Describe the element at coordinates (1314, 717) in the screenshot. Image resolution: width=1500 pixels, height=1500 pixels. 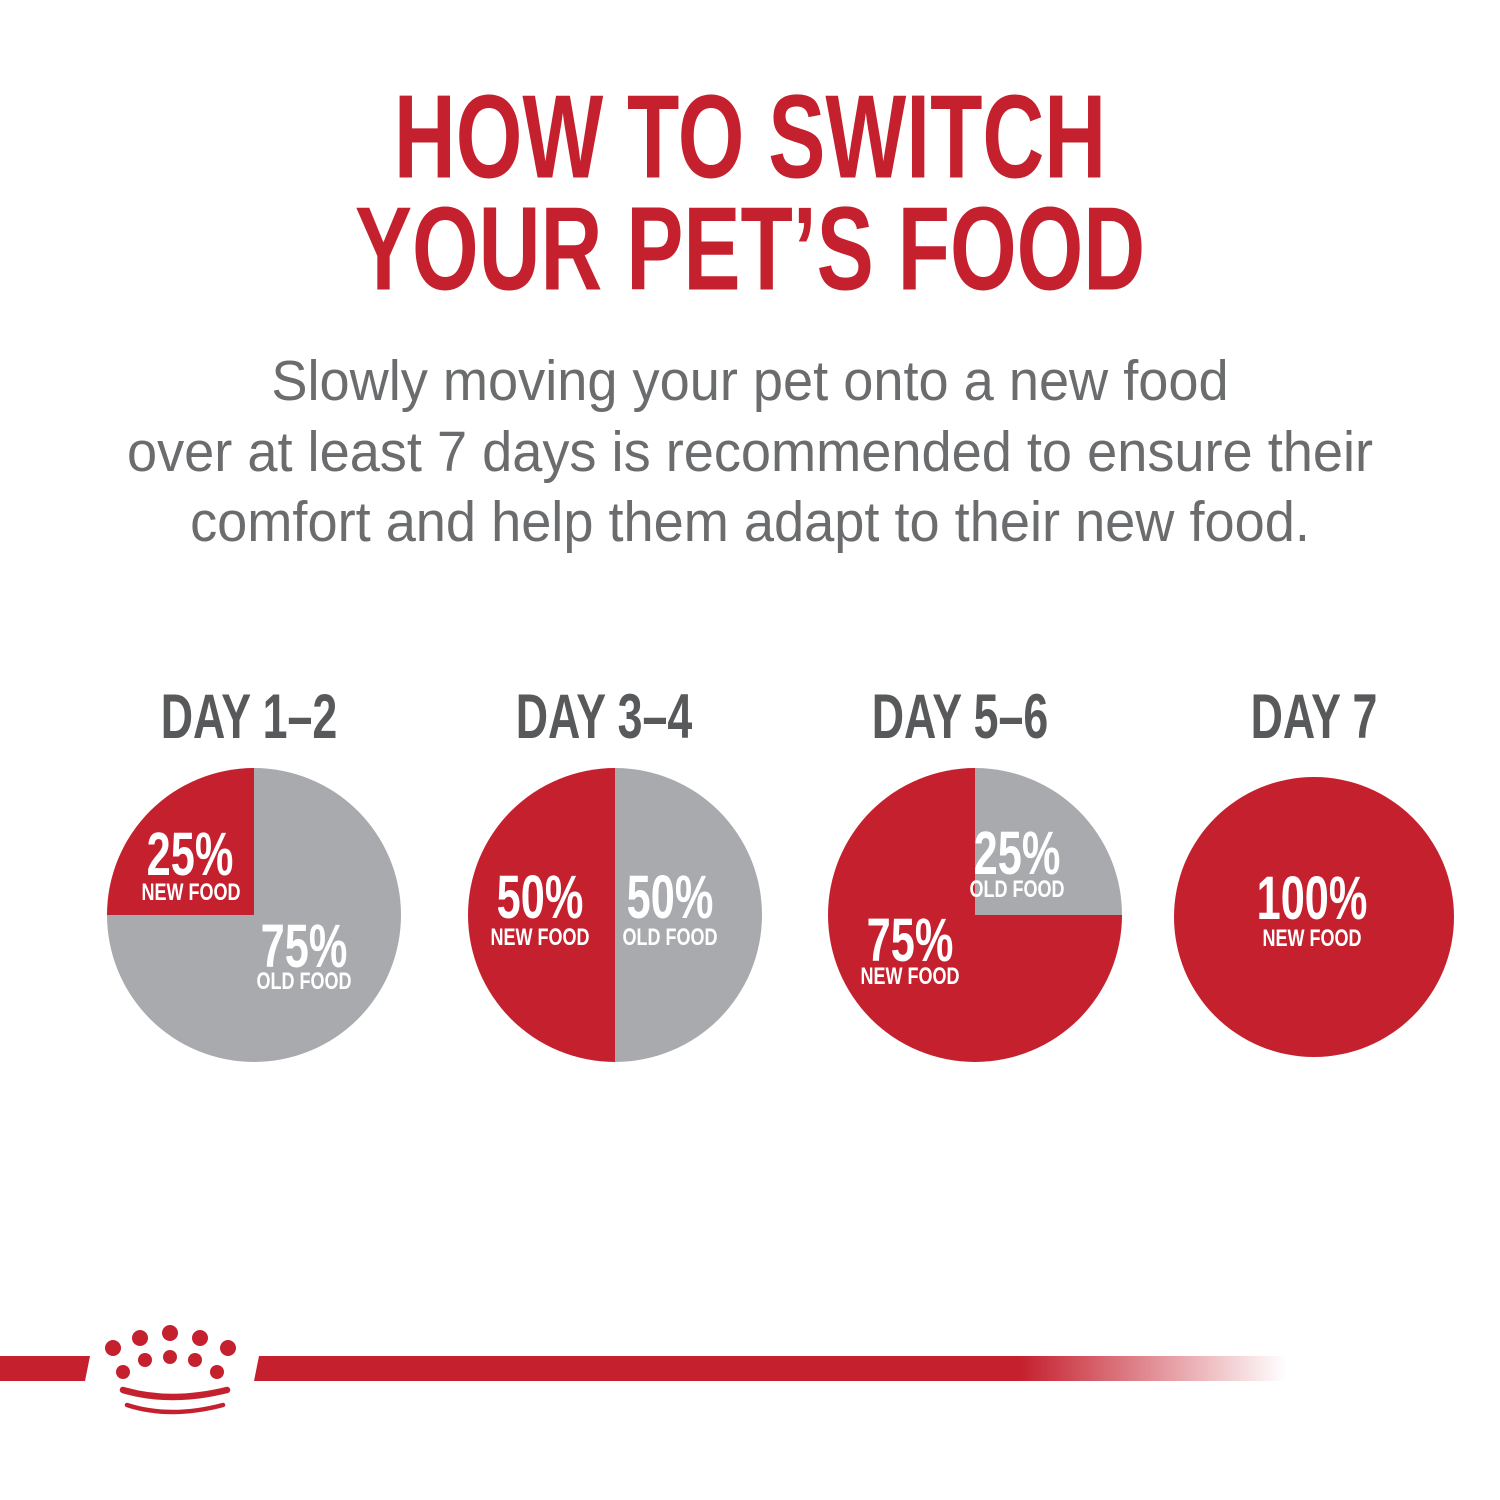
I see `day-7-label: DAY 7` at that location.